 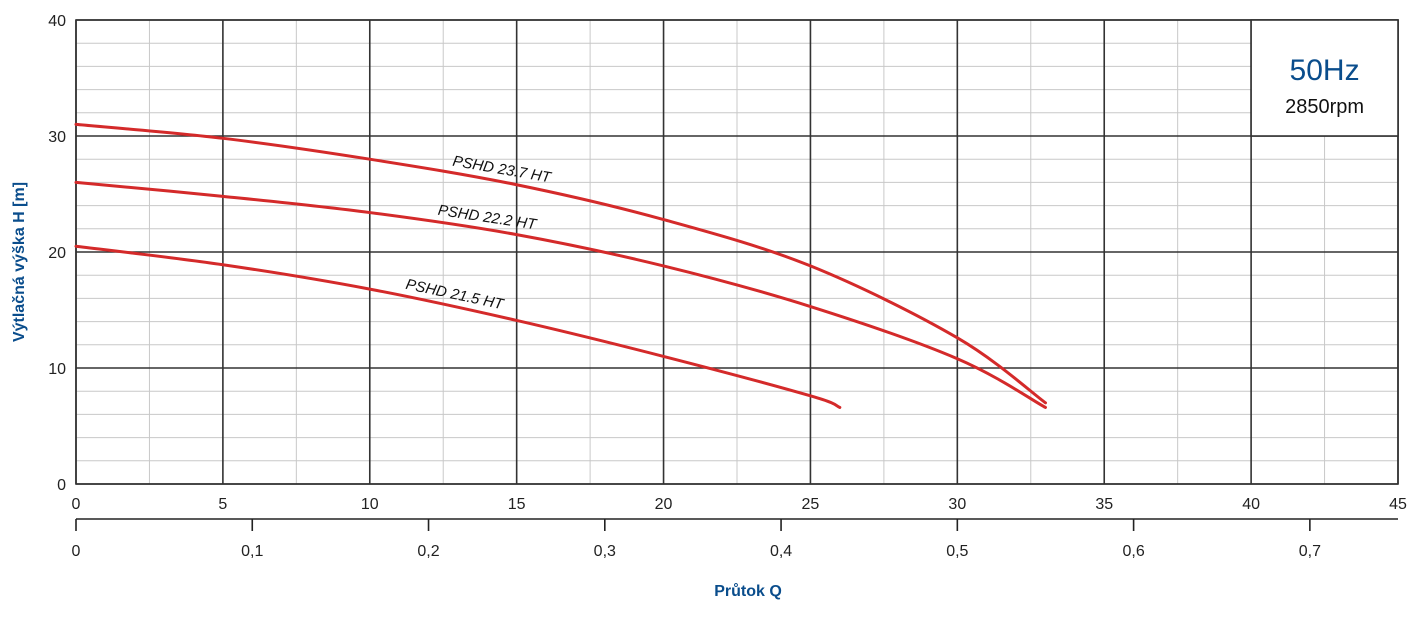 What do you see at coordinates (252, 551) in the screenshot?
I see `secondary-tick-label: 0,1` at bounding box center [252, 551].